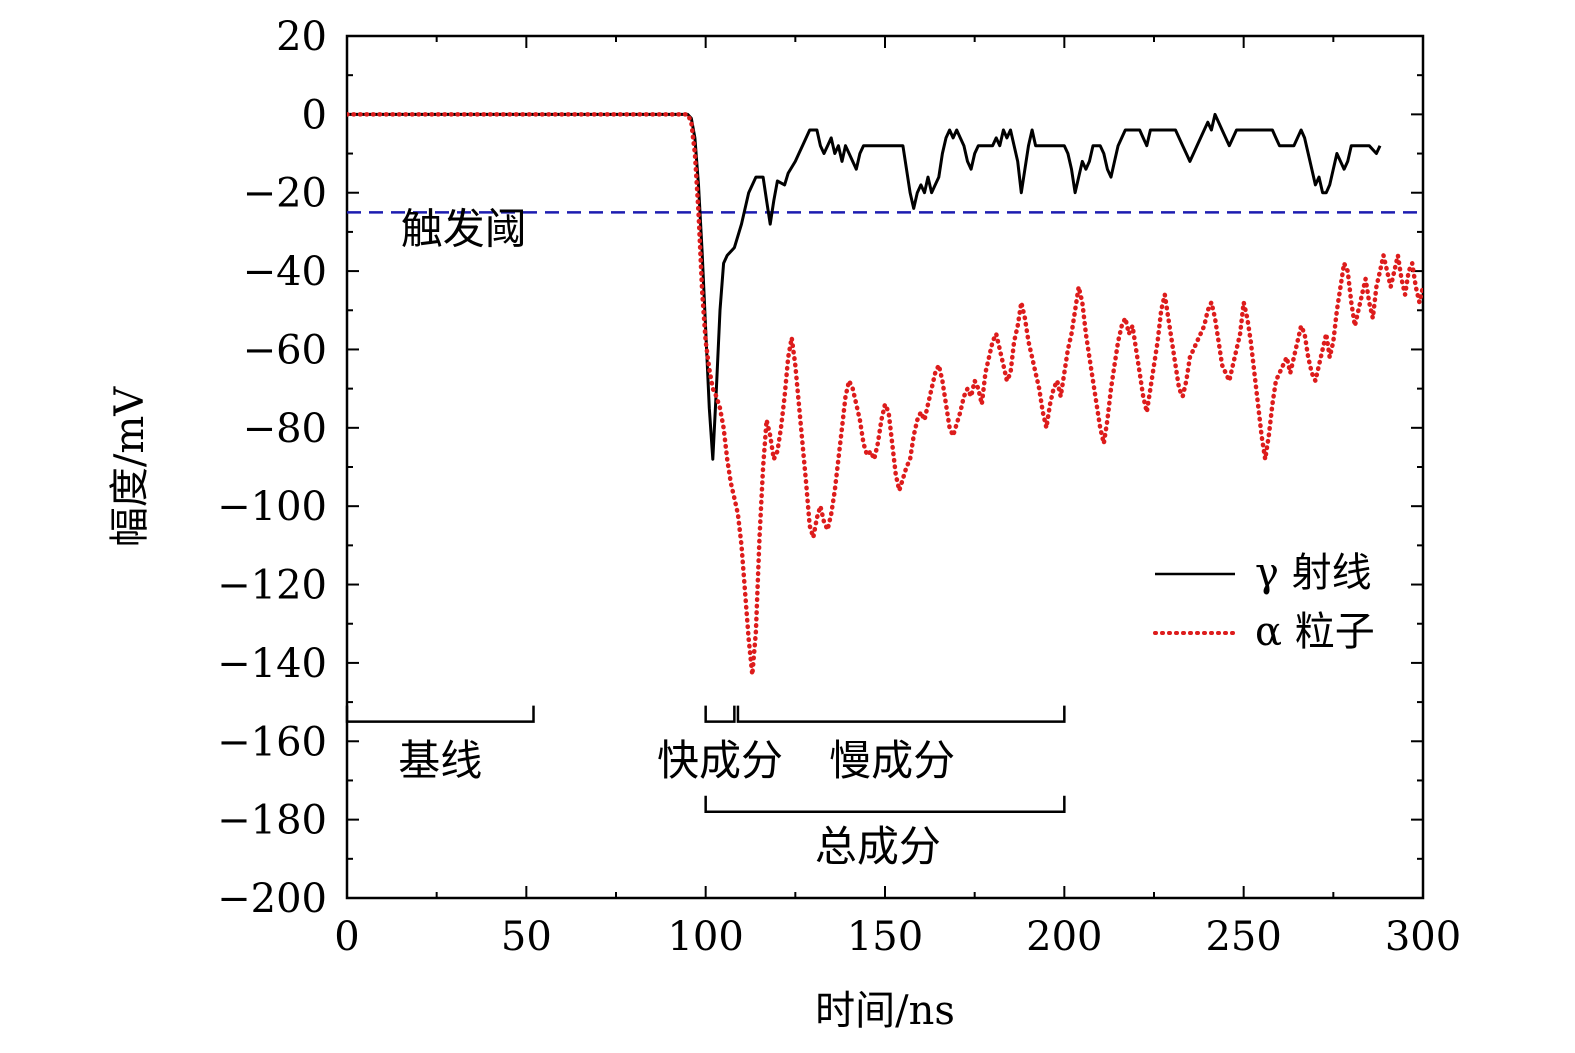 Image resolution: width=1575 pixels, height=1053 pixels. I want to click on legend: γ 射线 α 粒子, so click(1264, 602).